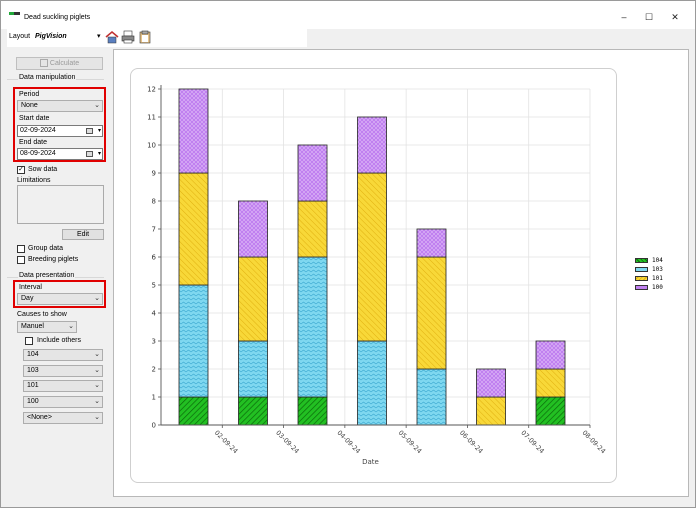 The height and width of the screenshot is (509, 696). Describe the element at coordinates (63, 371) in the screenshot. I see `cause-select-2: 103 ⌄` at that location.